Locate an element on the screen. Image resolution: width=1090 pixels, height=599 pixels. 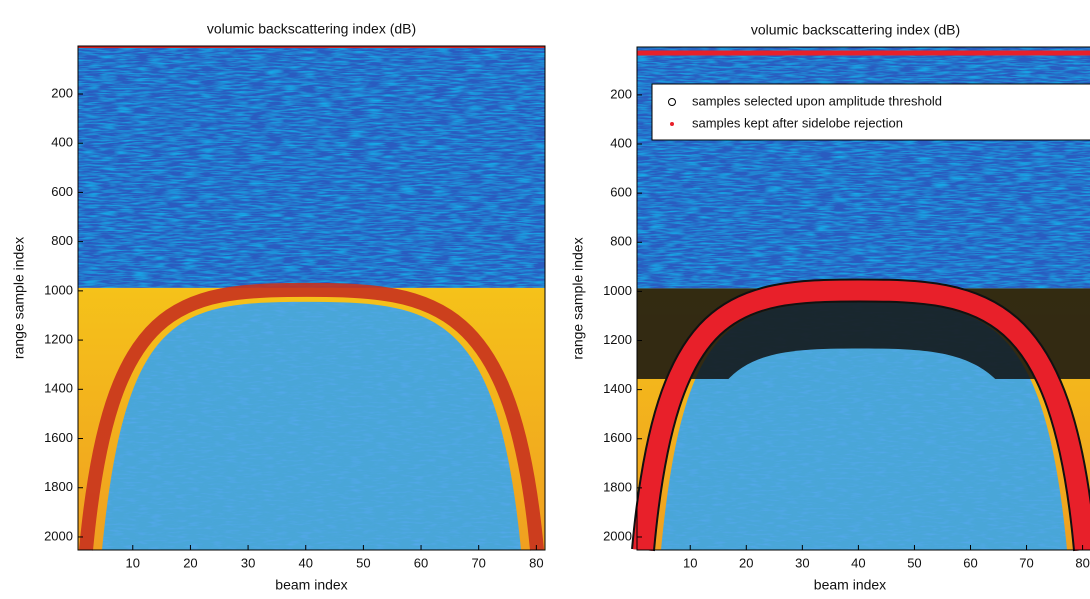
legend-label: samples kept after sidelobe rejection is located at coordinates (797, 122).